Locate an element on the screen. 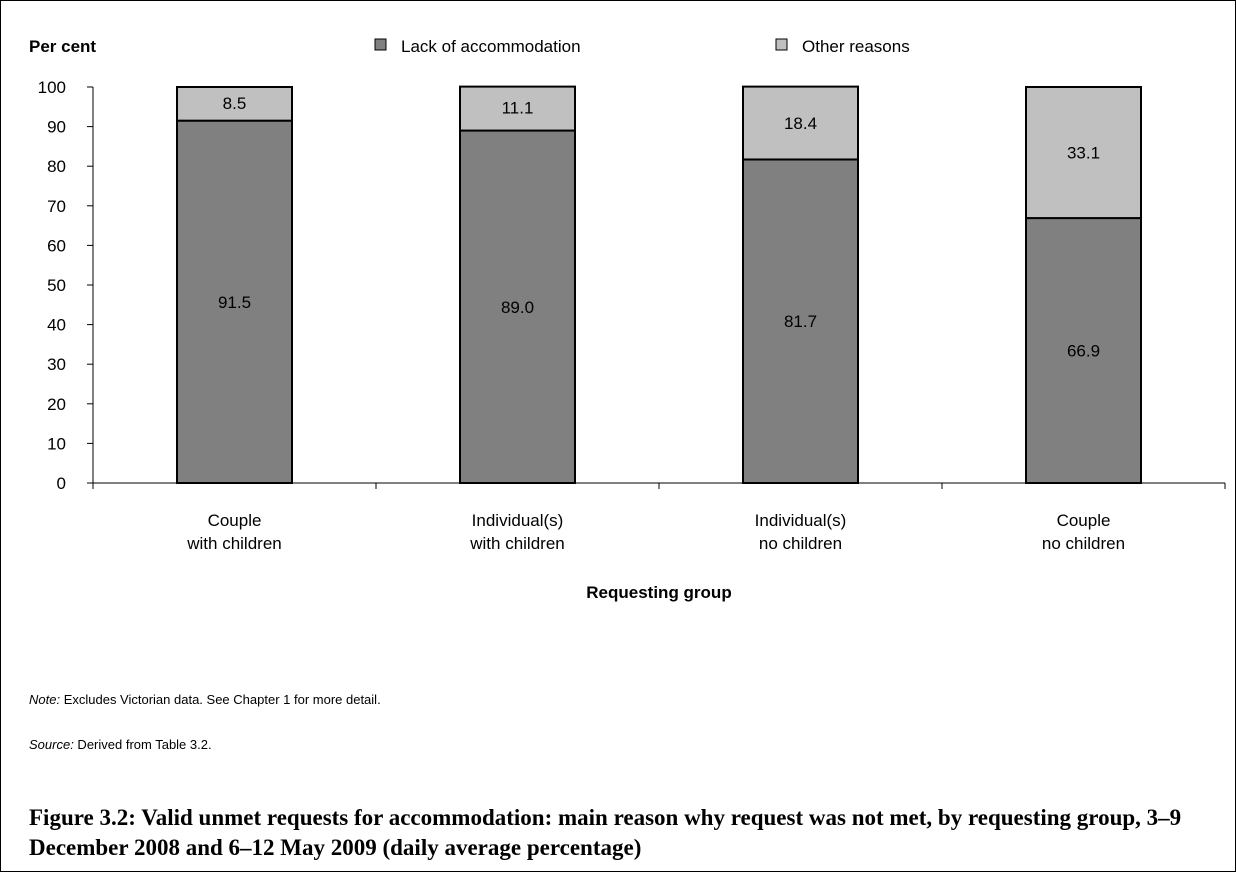 The width and height of the screenshot is (1236, 872). y-tick-label: 0 is located at coordinates (61, 483).